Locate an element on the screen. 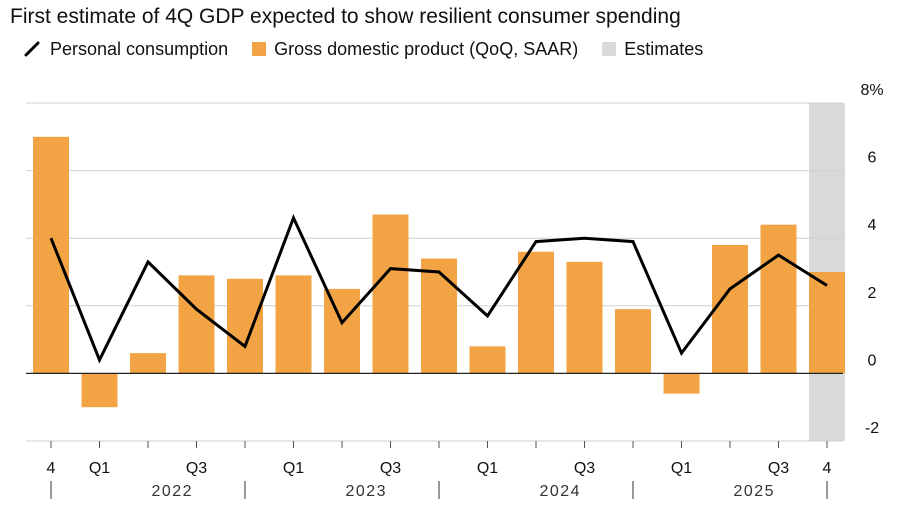 The width and height of the screenshot is (900, 510). legend-estimates-label: Estimates is located at coordinates (664, 48).